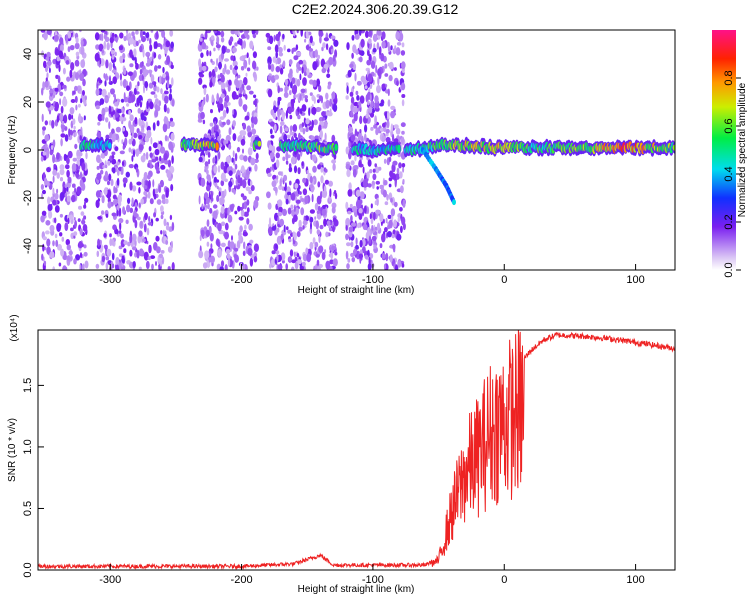 Image resolution: width=750 pixels, height=600 pixels. What do you see at coordinates (729, 125) in the screenshot?
I see `colorbar-tick-label: 0.6` at bounding box center [729, 125].